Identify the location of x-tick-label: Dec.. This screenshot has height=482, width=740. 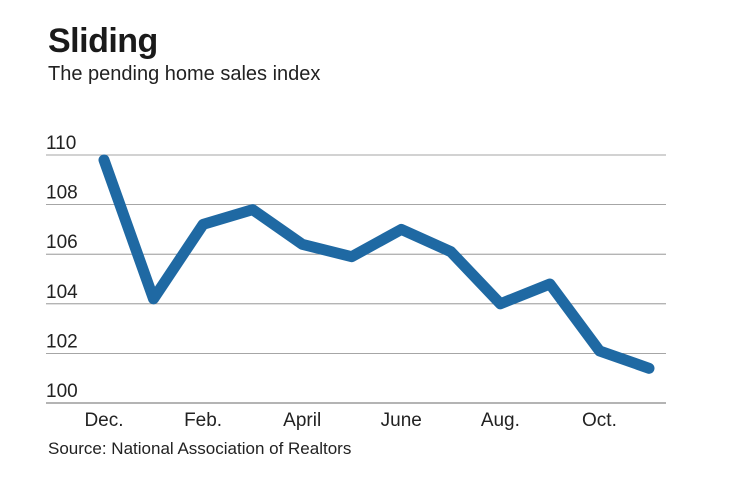
(103, 420).